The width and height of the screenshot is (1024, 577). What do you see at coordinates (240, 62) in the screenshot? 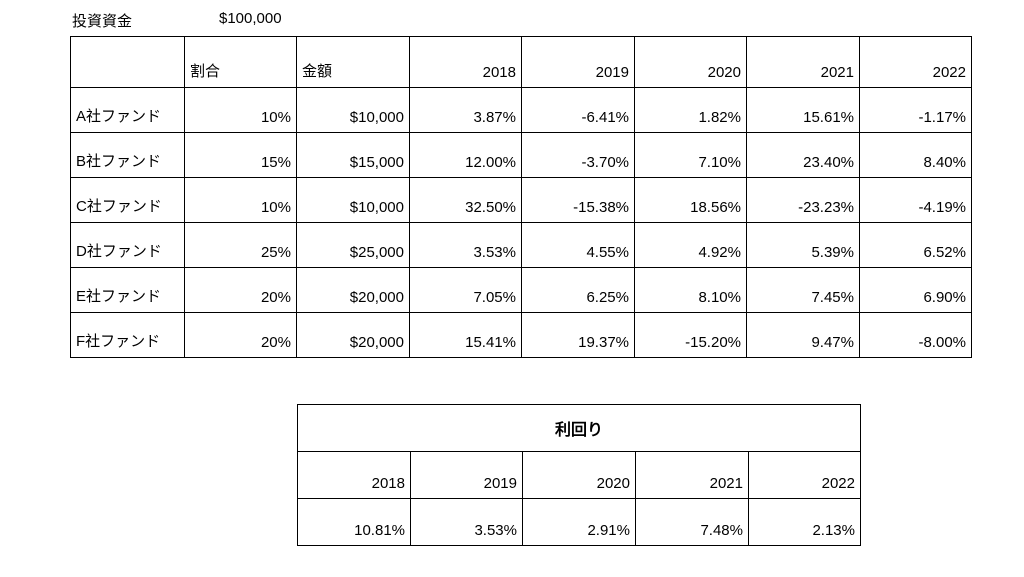
I see `column-header-ratio: 割合` at bounding box center [240, 62].